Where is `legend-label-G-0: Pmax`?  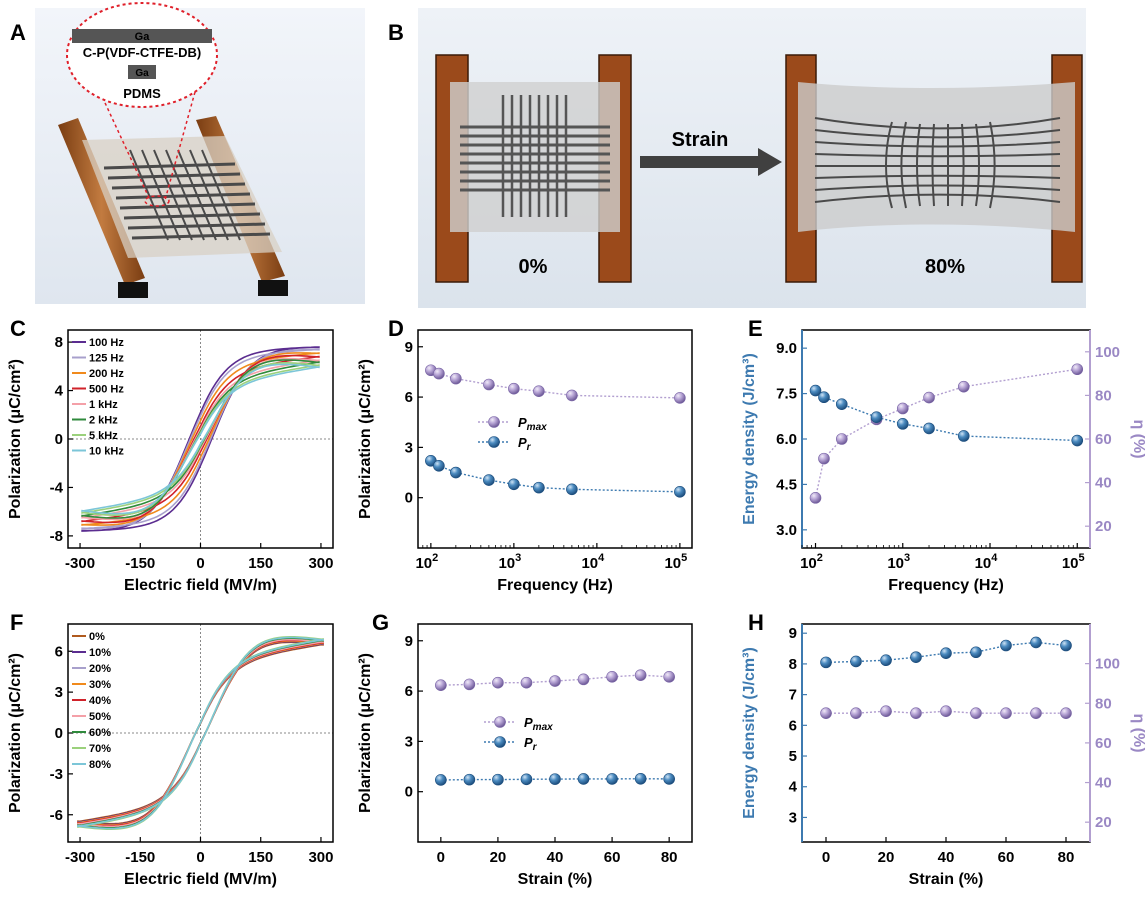
legend-label-G-0: Pmax is located at coordinates (538, 724).